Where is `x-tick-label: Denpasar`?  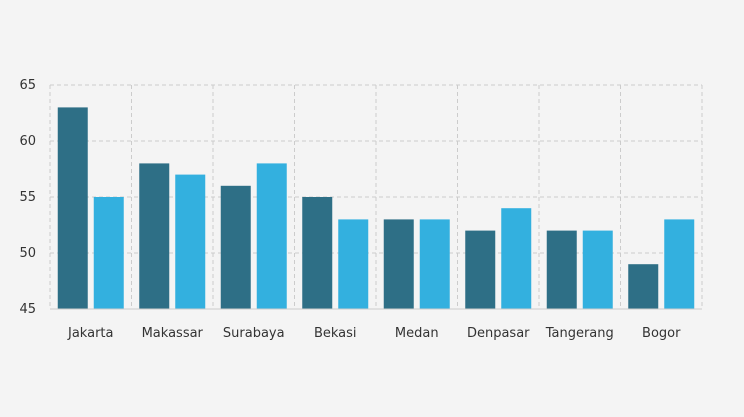 x-tick-label: Denpasar is located at coordinates (498, 333).